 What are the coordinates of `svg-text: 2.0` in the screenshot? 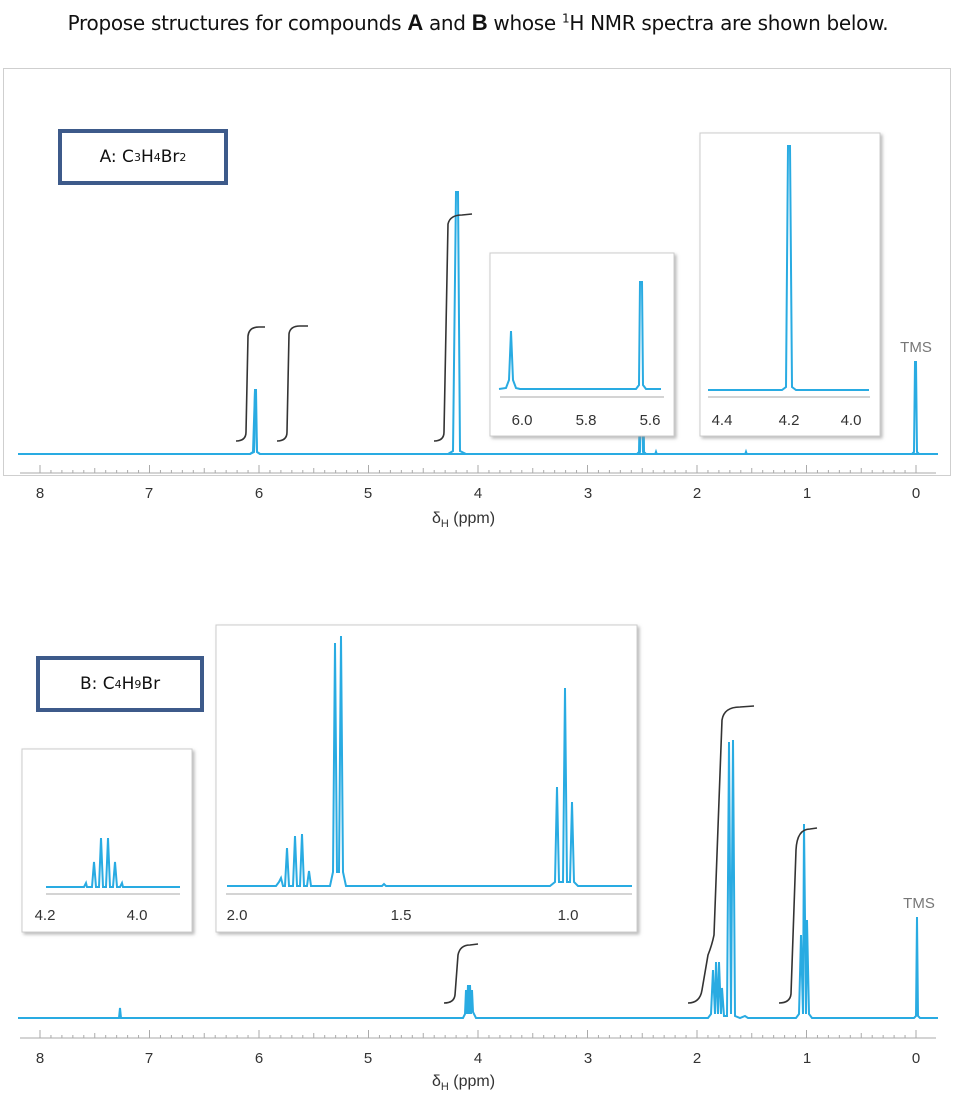 It's located at (237, 915).